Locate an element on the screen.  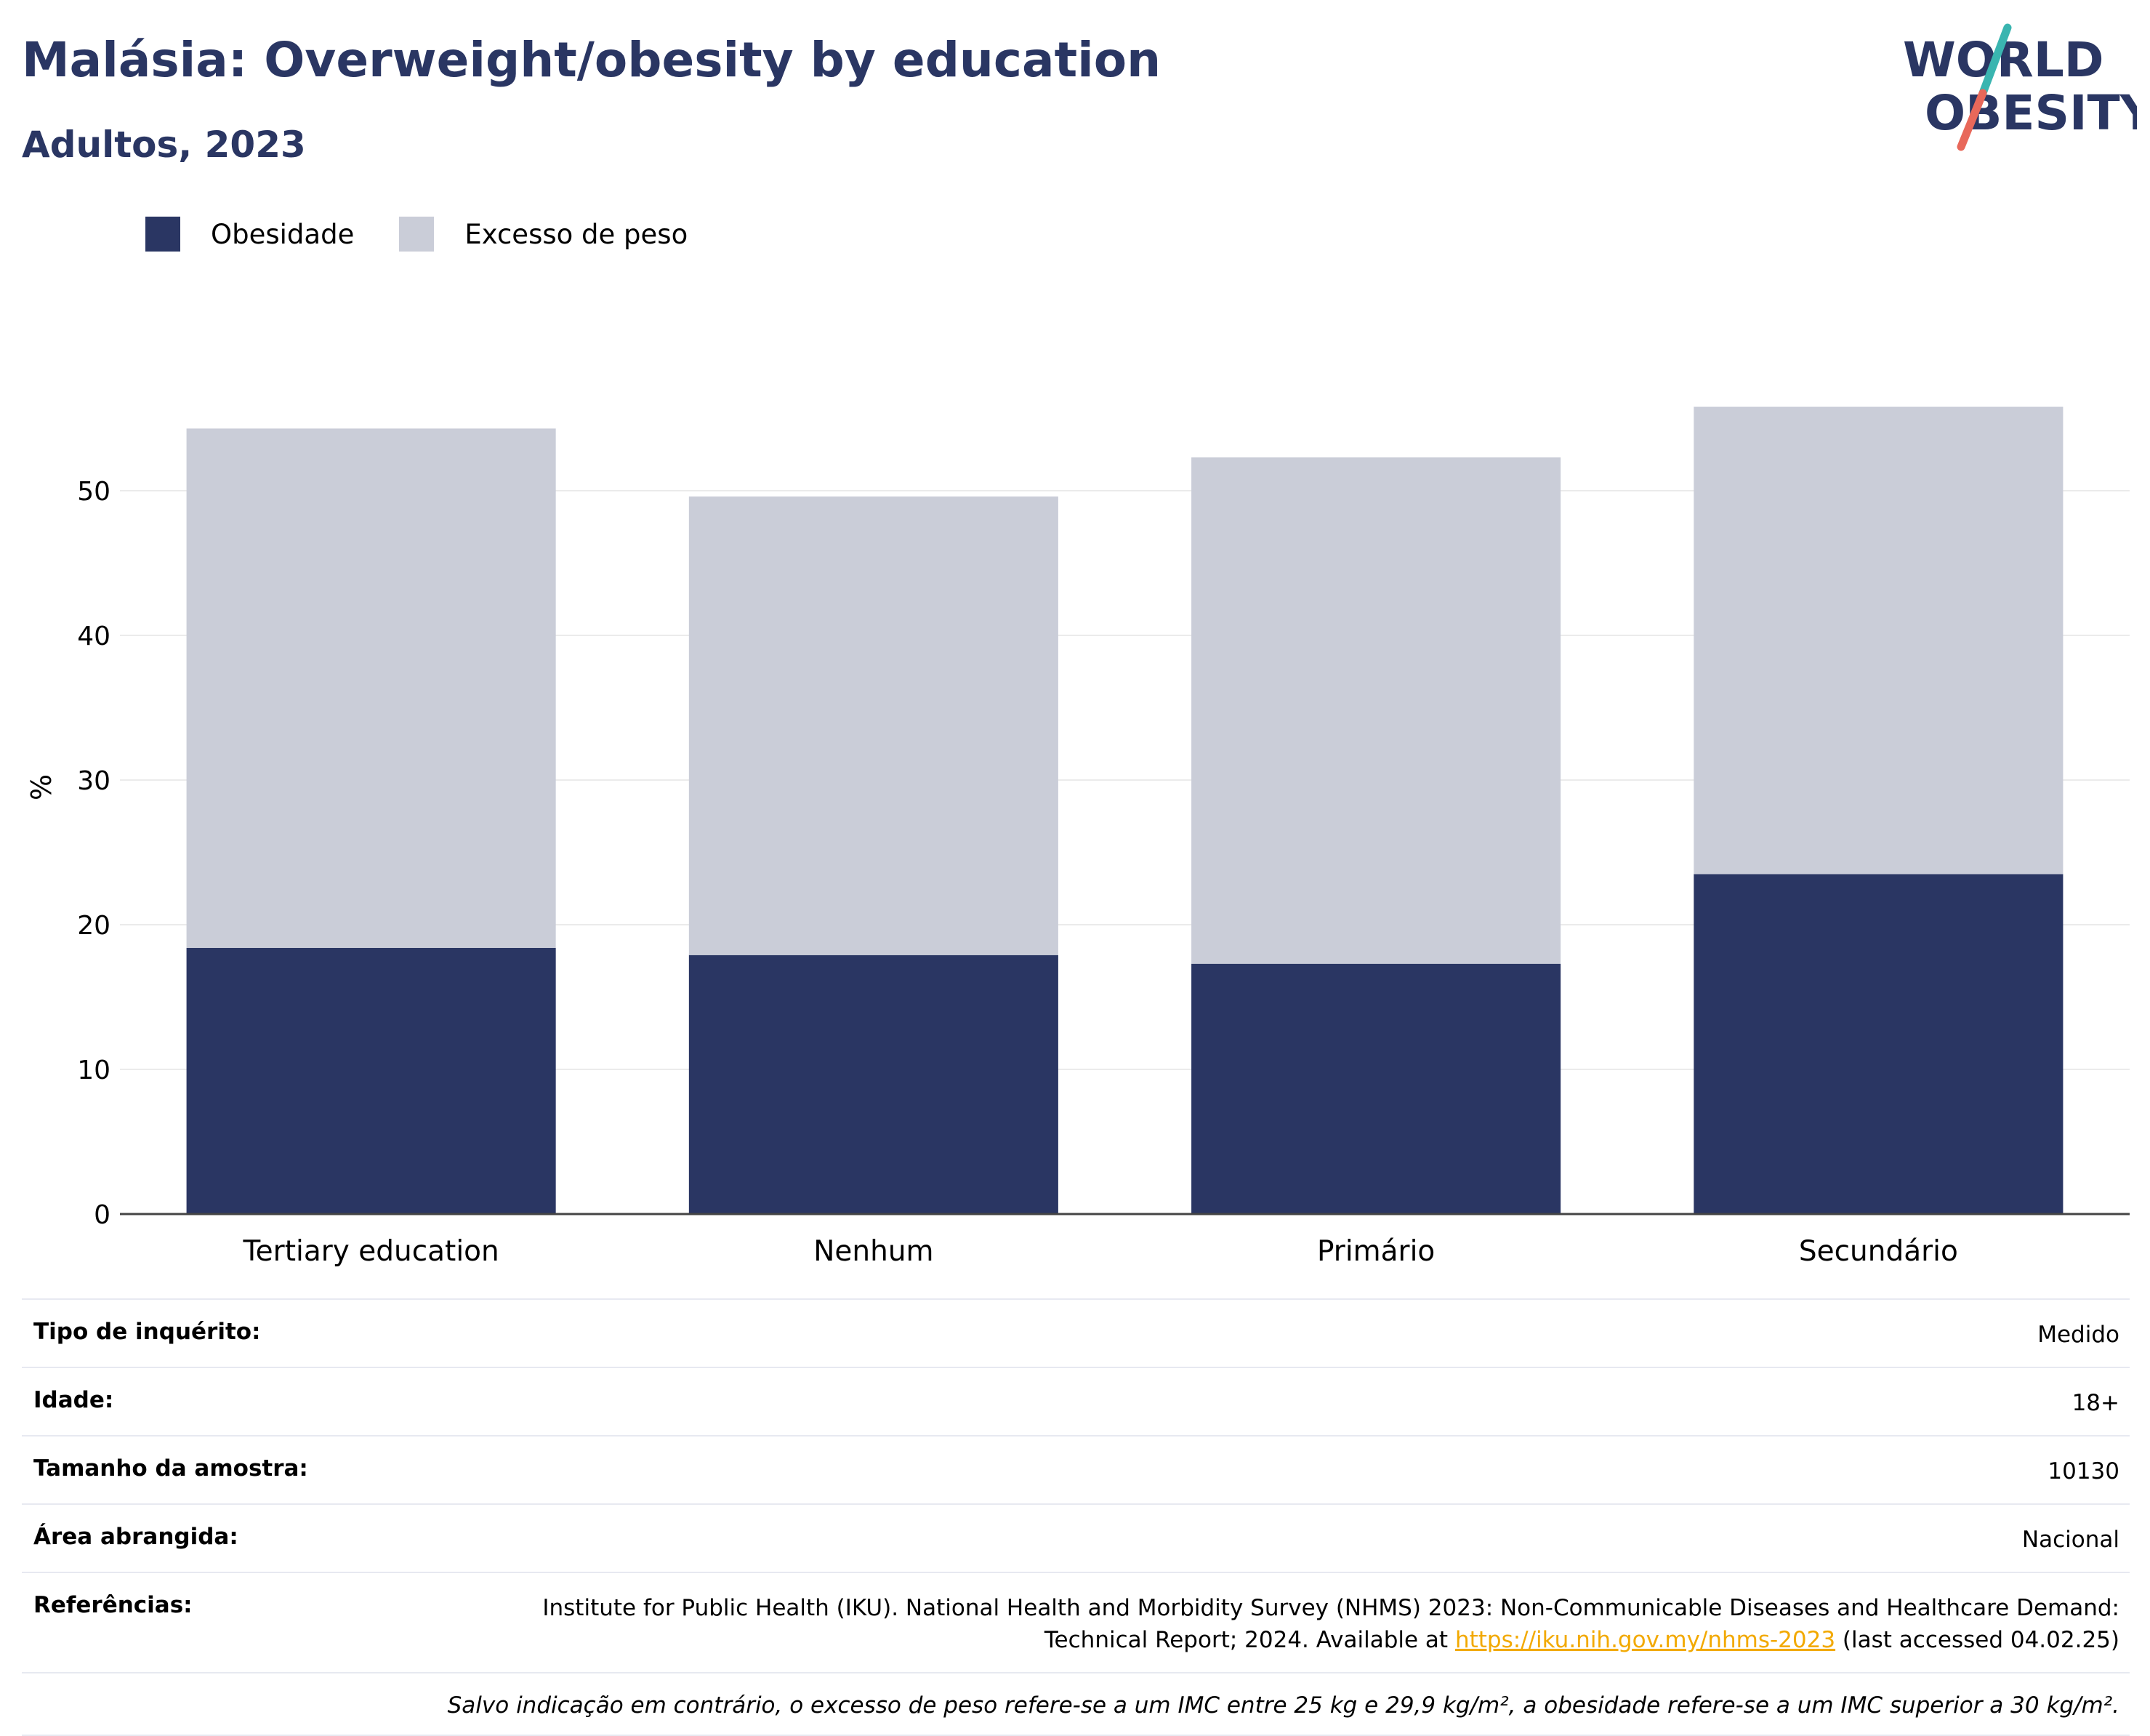
y-tick-label: 30 is located at coordinates (93, 781).